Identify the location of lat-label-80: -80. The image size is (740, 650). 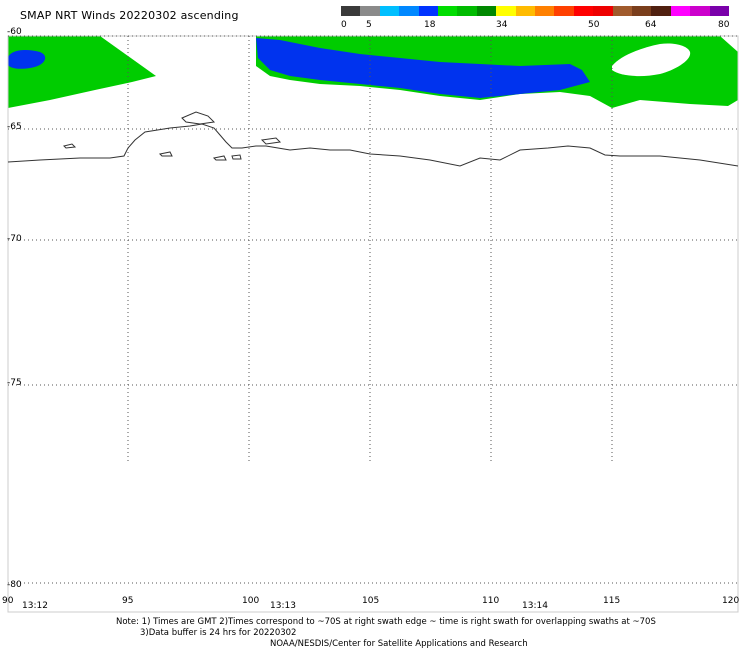
(14, 585).